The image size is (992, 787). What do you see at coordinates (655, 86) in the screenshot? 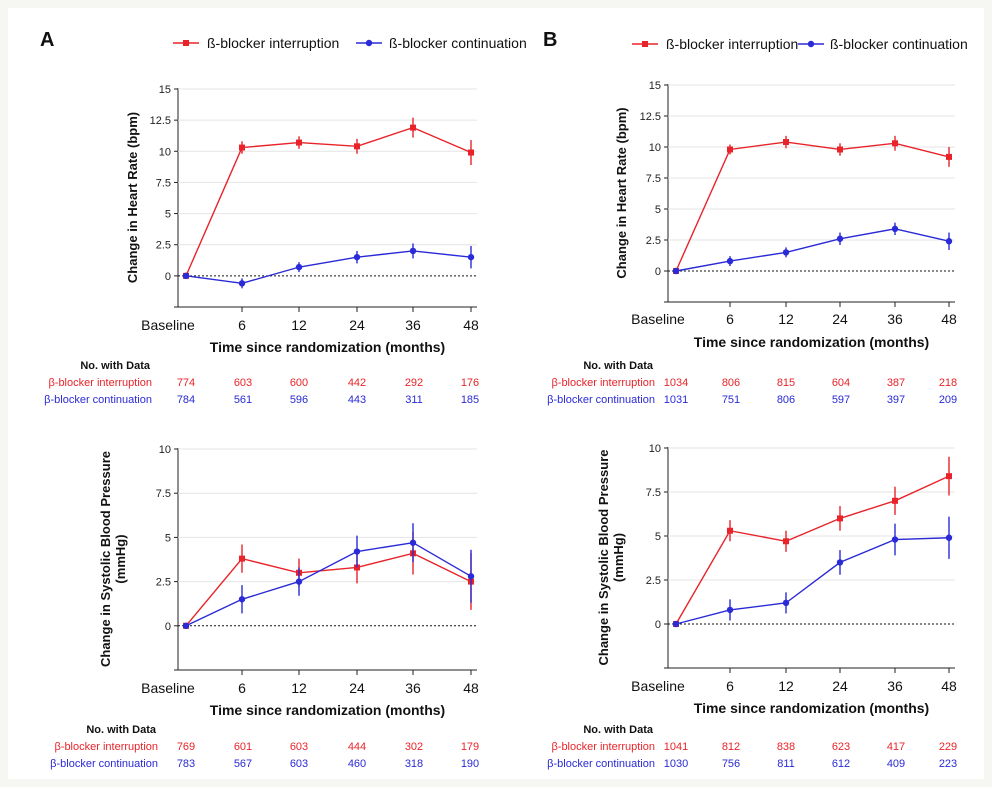
I see `y-tick-label: 15` at bounding box center [655, 86].